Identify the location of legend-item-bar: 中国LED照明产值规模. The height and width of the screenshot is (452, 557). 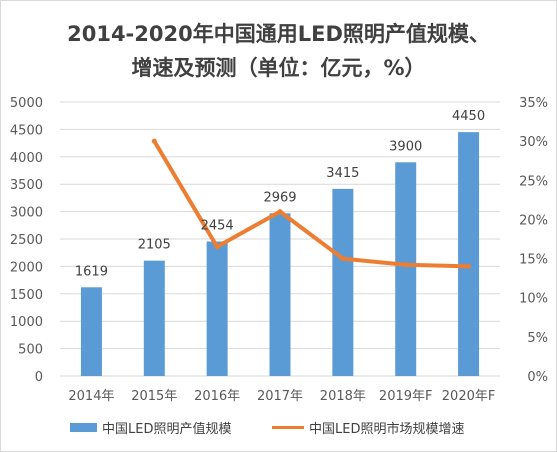
(150, 427).